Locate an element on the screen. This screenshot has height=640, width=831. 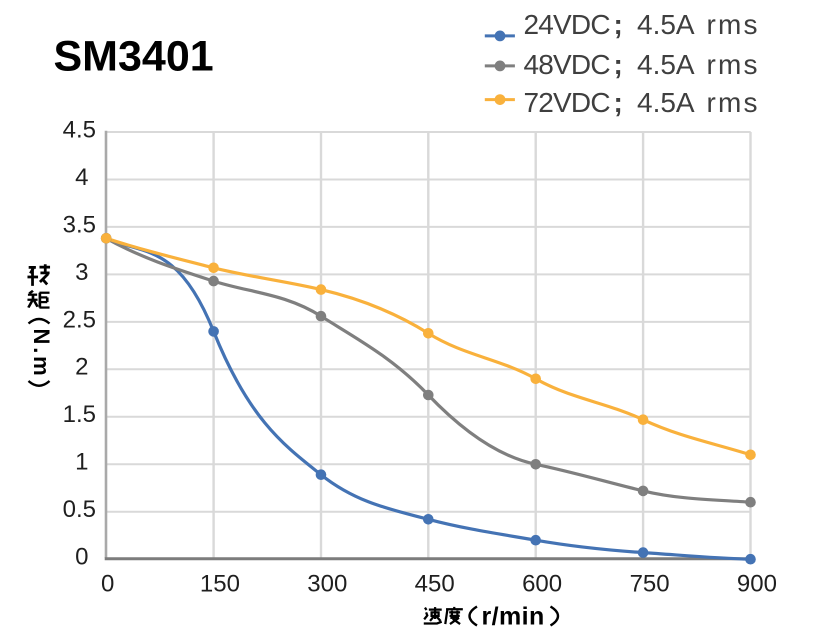
svg-text: 900 is located at coordinates (757, 584).